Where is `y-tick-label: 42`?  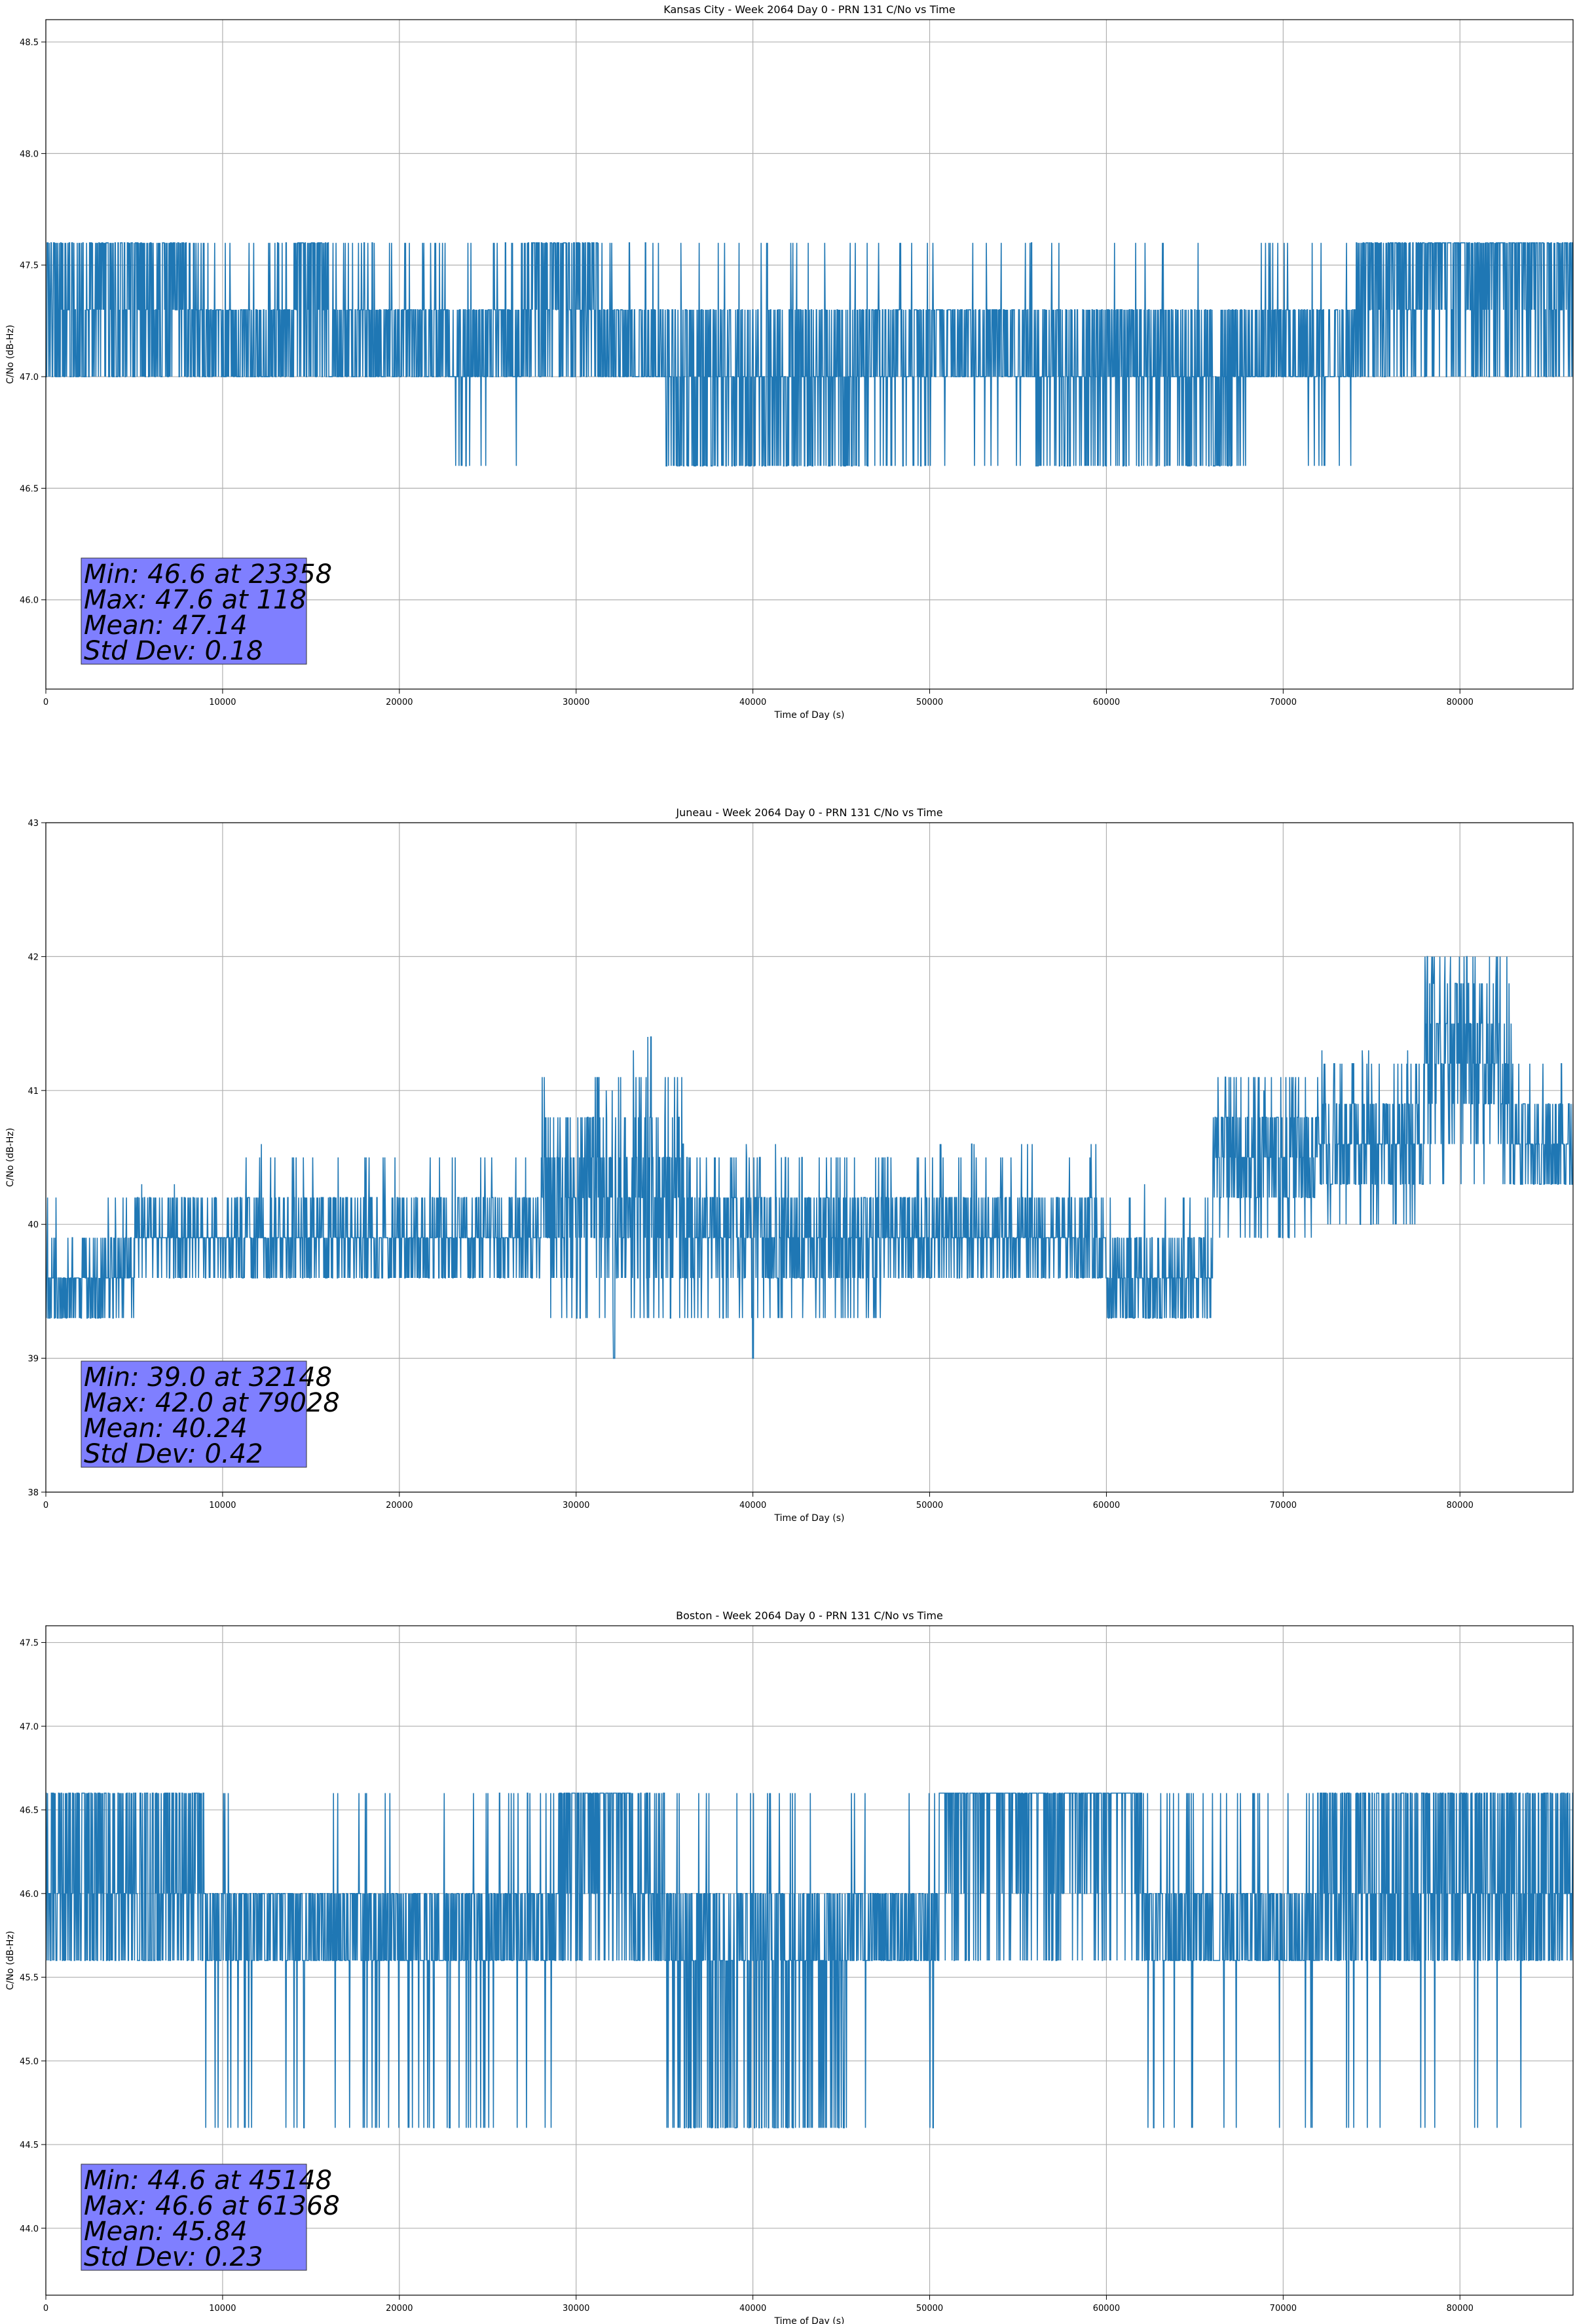 y-tick-label: 42 is located at coordinates (33, 957).